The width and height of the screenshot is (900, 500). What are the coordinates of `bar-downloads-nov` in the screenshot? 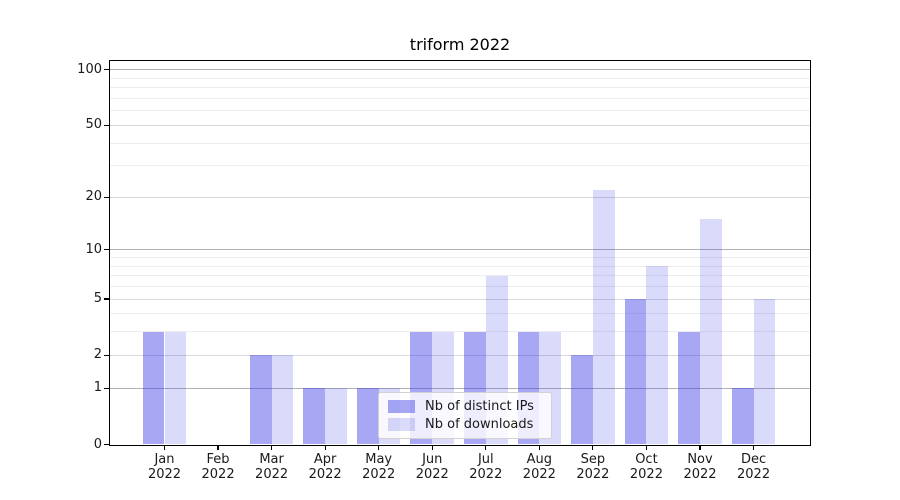 It's located at (711, 332).